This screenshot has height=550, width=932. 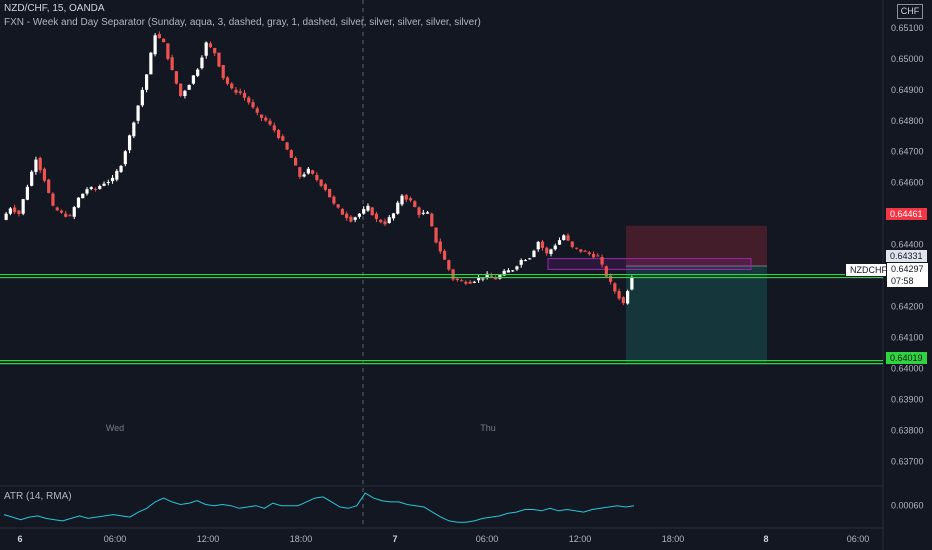 What do you see at coordinates (907, 152) in the screenshot?
I see `price-axis-label: 0.64700` at bounding box center [907, 152].